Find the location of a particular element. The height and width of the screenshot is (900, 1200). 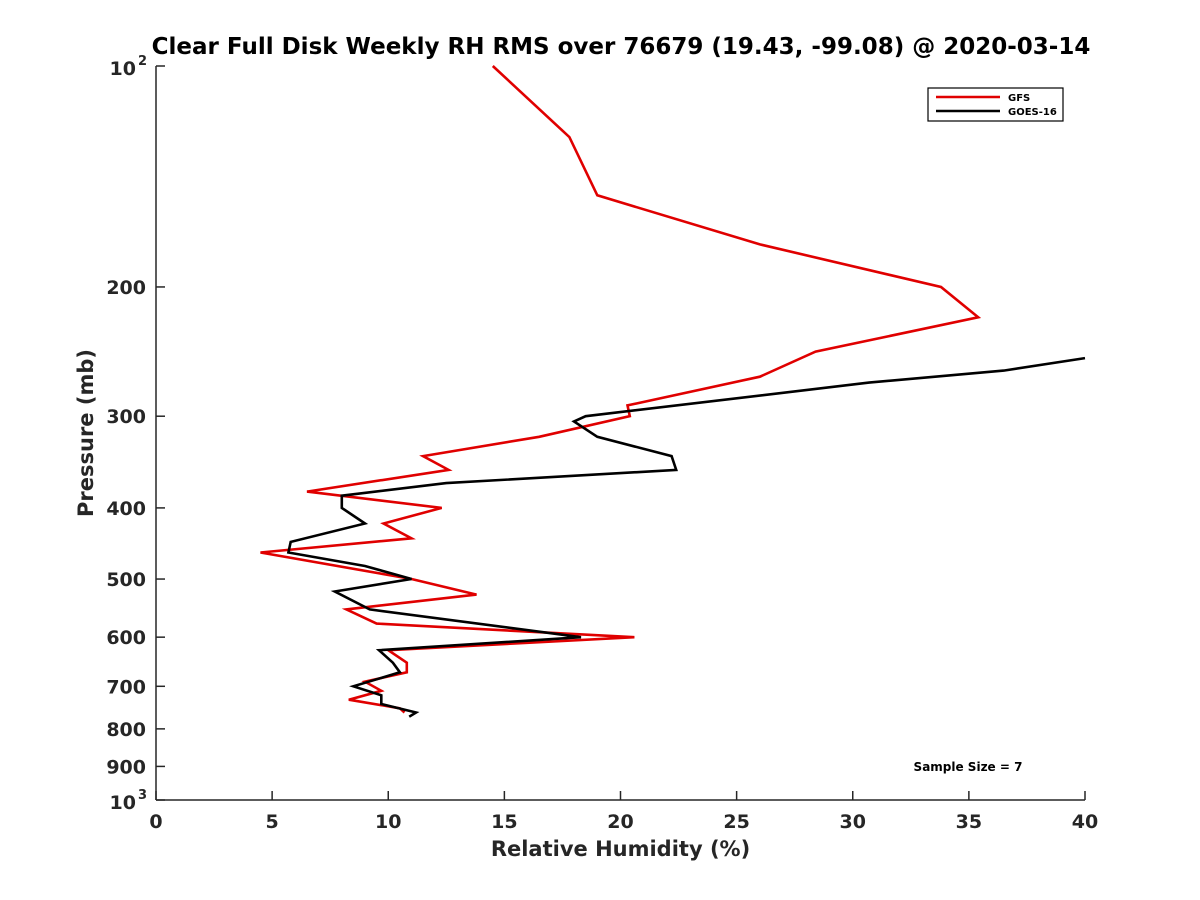

y-tick-label: 900 is located at coordinates (126, 767).